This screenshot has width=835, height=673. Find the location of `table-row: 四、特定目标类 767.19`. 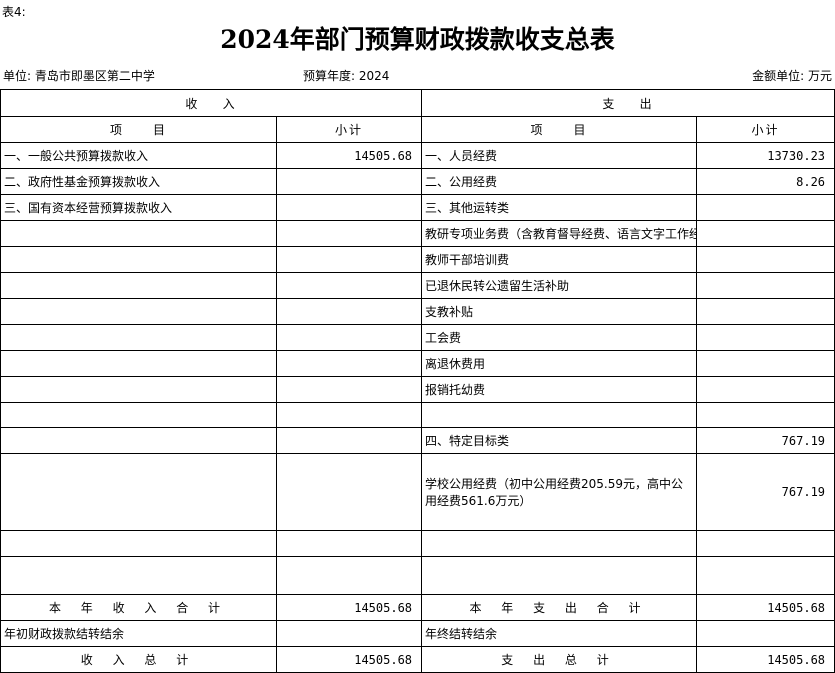

table-row: 四、特定目标类 767.19 is located at coordinates (417, 440).